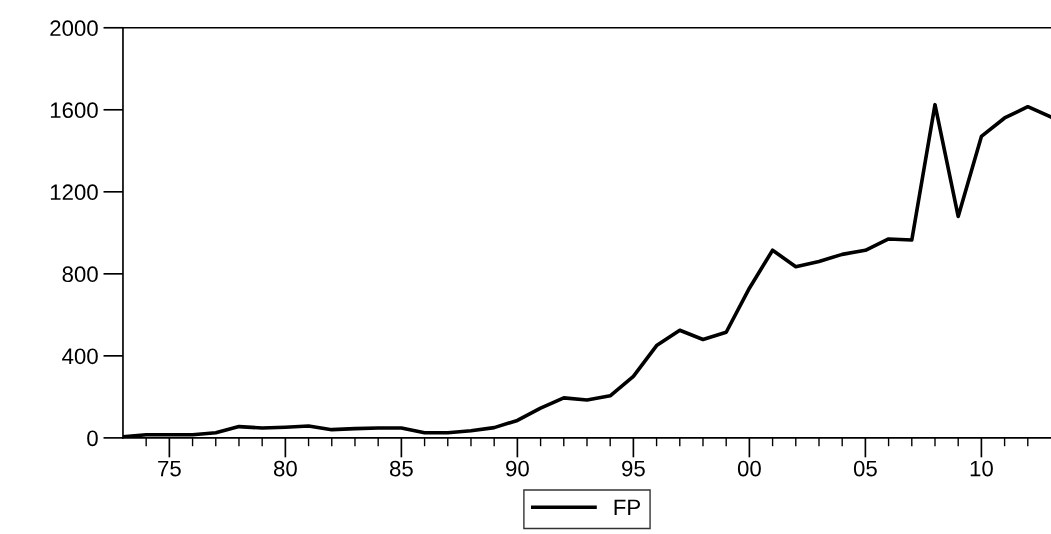 This screenshot has width=1051, height=534. Describe the element at coordinates (517, 468) in the screenshot. I see `x-tick-label: 90` at that location.